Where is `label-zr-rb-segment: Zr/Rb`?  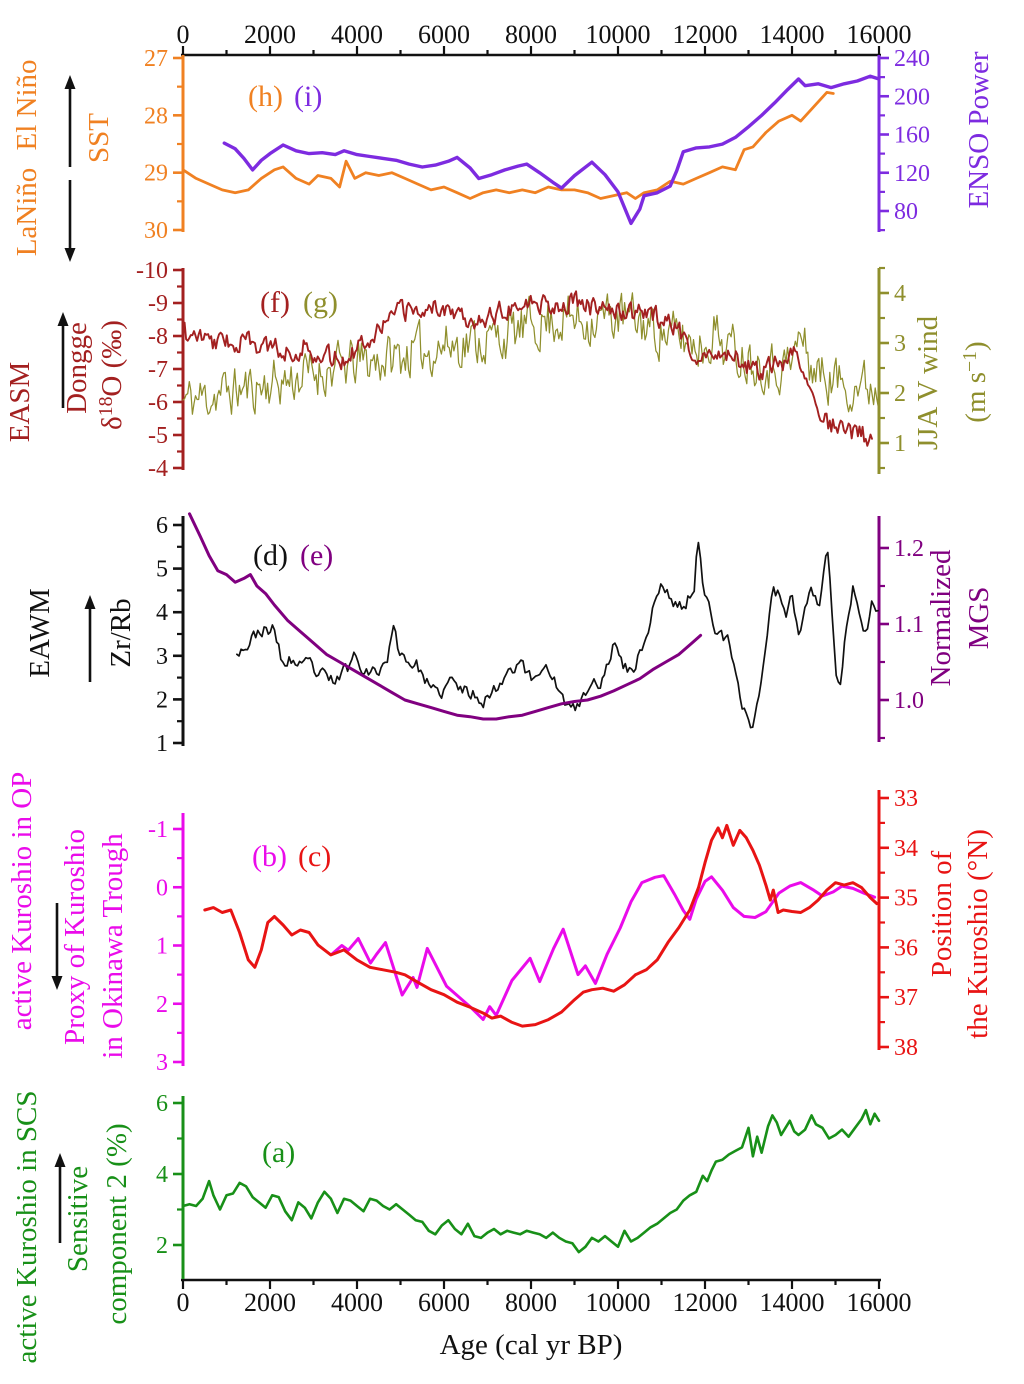 label-zr-rb-segment: Zr/Rb is located at coordinates (121, 632).